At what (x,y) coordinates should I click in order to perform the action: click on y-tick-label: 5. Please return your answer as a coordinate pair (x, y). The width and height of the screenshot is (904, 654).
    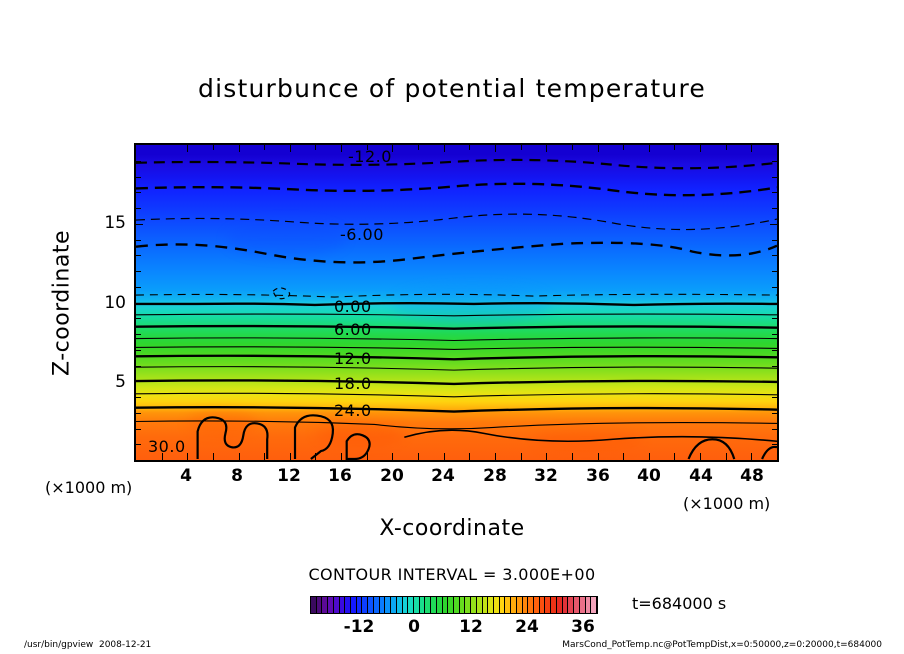
    Looking at the image, I should click on (120, 382).